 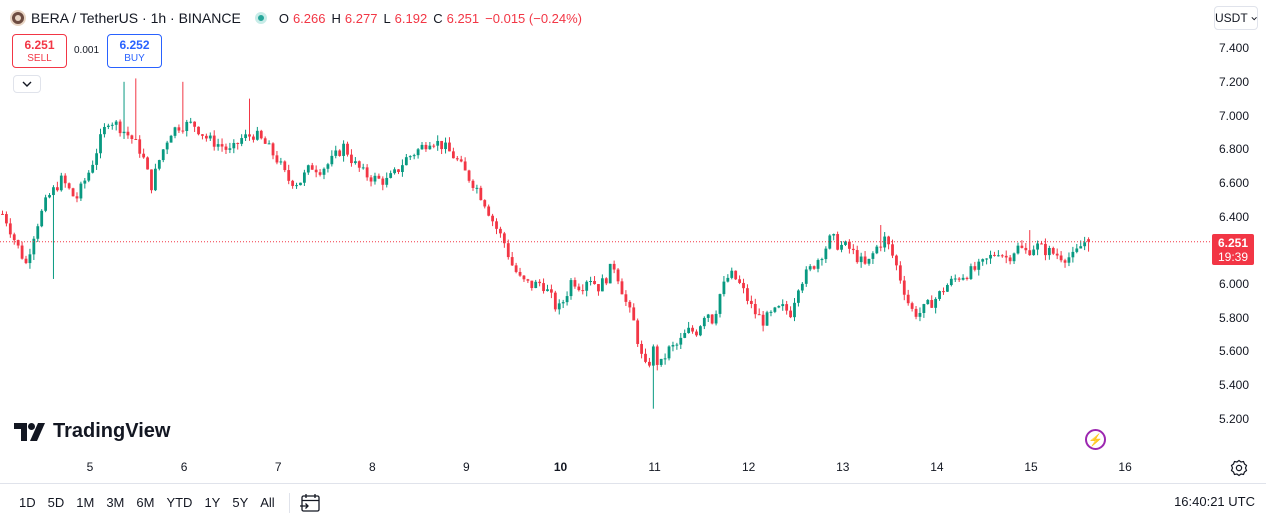 What do you see at coordinates (267, 502) in the screenshot?
I see `range-all: All` at bounding box center [267, 502].